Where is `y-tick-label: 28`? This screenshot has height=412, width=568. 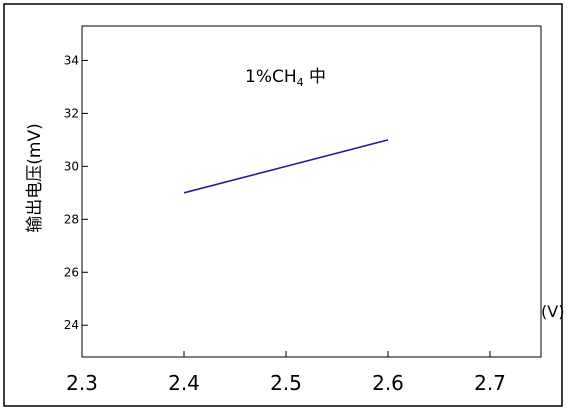 y-tick-label: 28 is located at coordinates (71, 219).